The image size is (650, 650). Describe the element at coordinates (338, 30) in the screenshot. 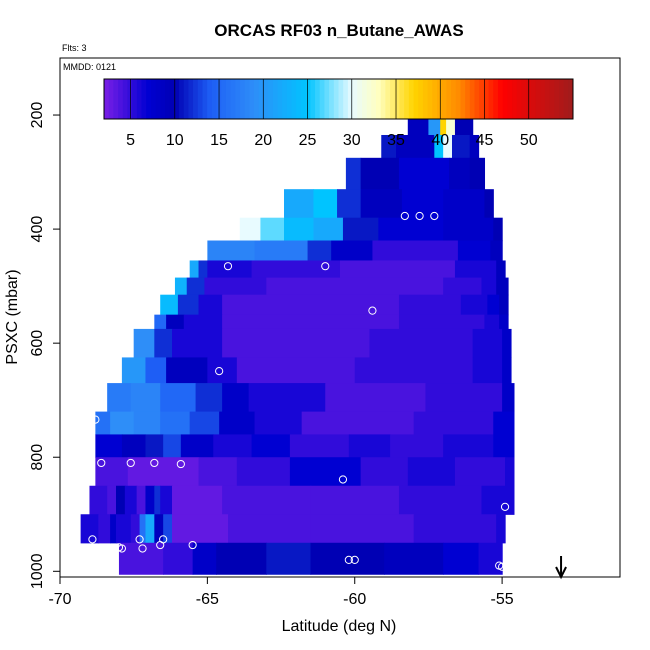

I see `chart-title: ORCAS RF03 n_Butane_AWAS` at that location.